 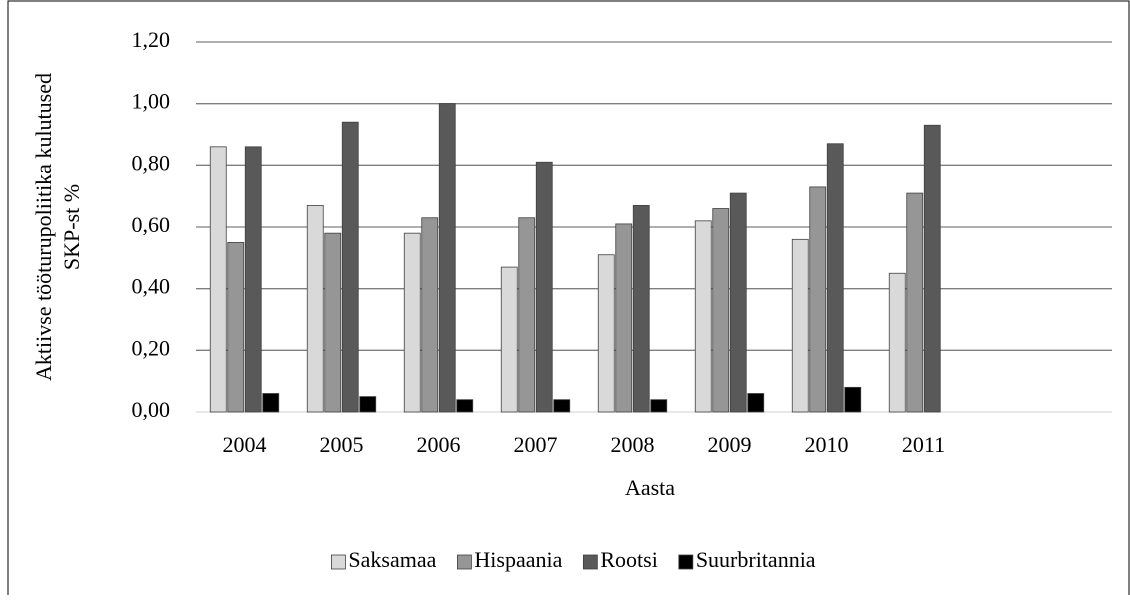 What do you see at coordinates (730, 444) in the screenshot?
I see `x-tick-label: 2009` at bounding box center [730, 444].